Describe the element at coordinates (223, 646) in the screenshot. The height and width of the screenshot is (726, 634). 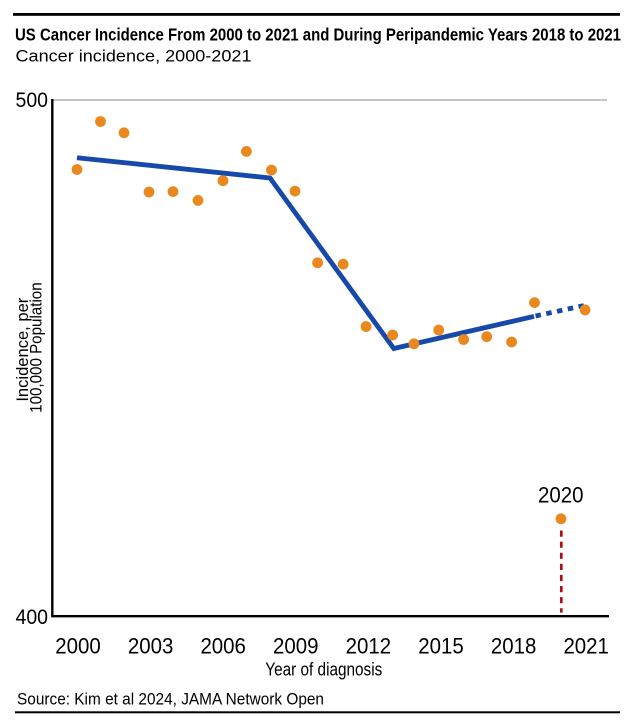
I see `svg-text: 2006` at that location.